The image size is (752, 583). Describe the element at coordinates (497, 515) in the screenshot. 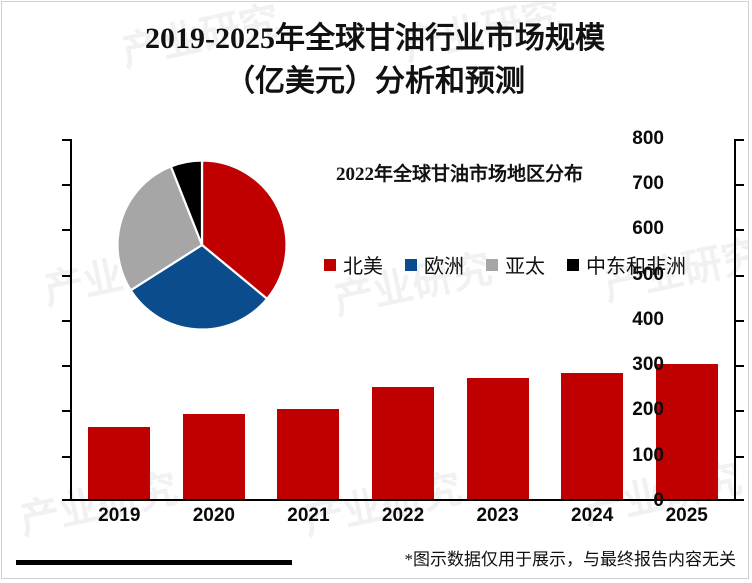

I see `x-axis-tick-label: 2023` at that location.